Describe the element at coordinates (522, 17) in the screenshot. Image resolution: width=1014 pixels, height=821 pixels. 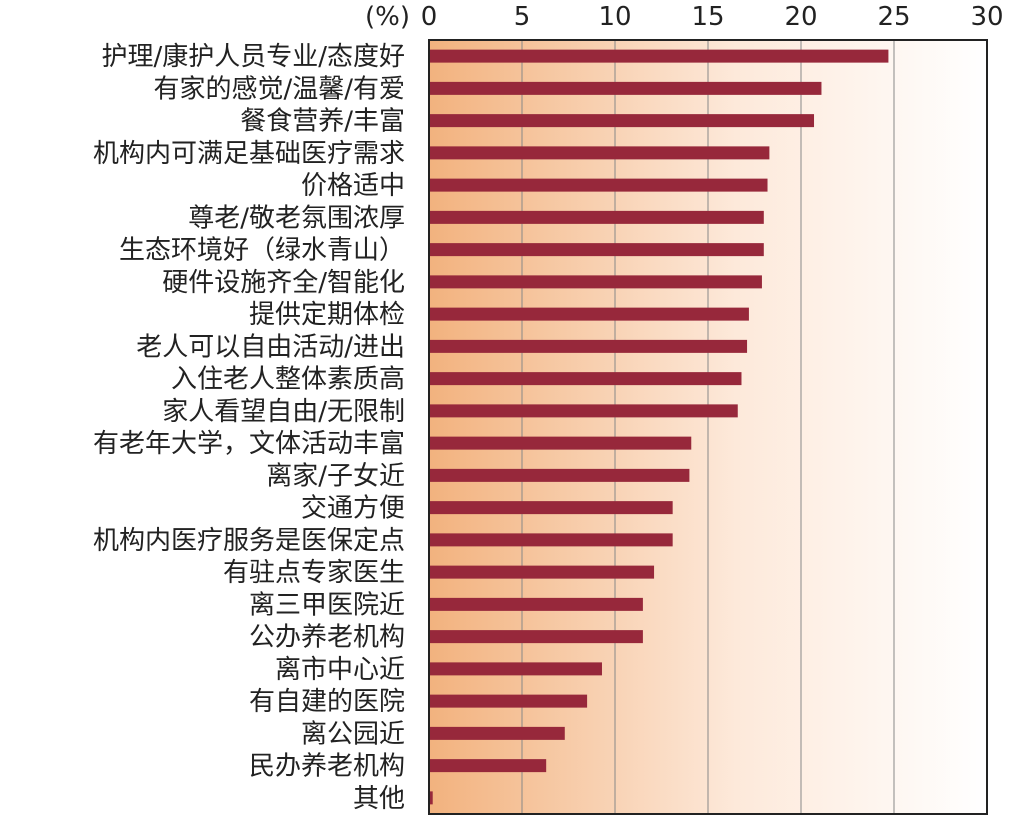
I see `x-tick-label: 5` at that location.